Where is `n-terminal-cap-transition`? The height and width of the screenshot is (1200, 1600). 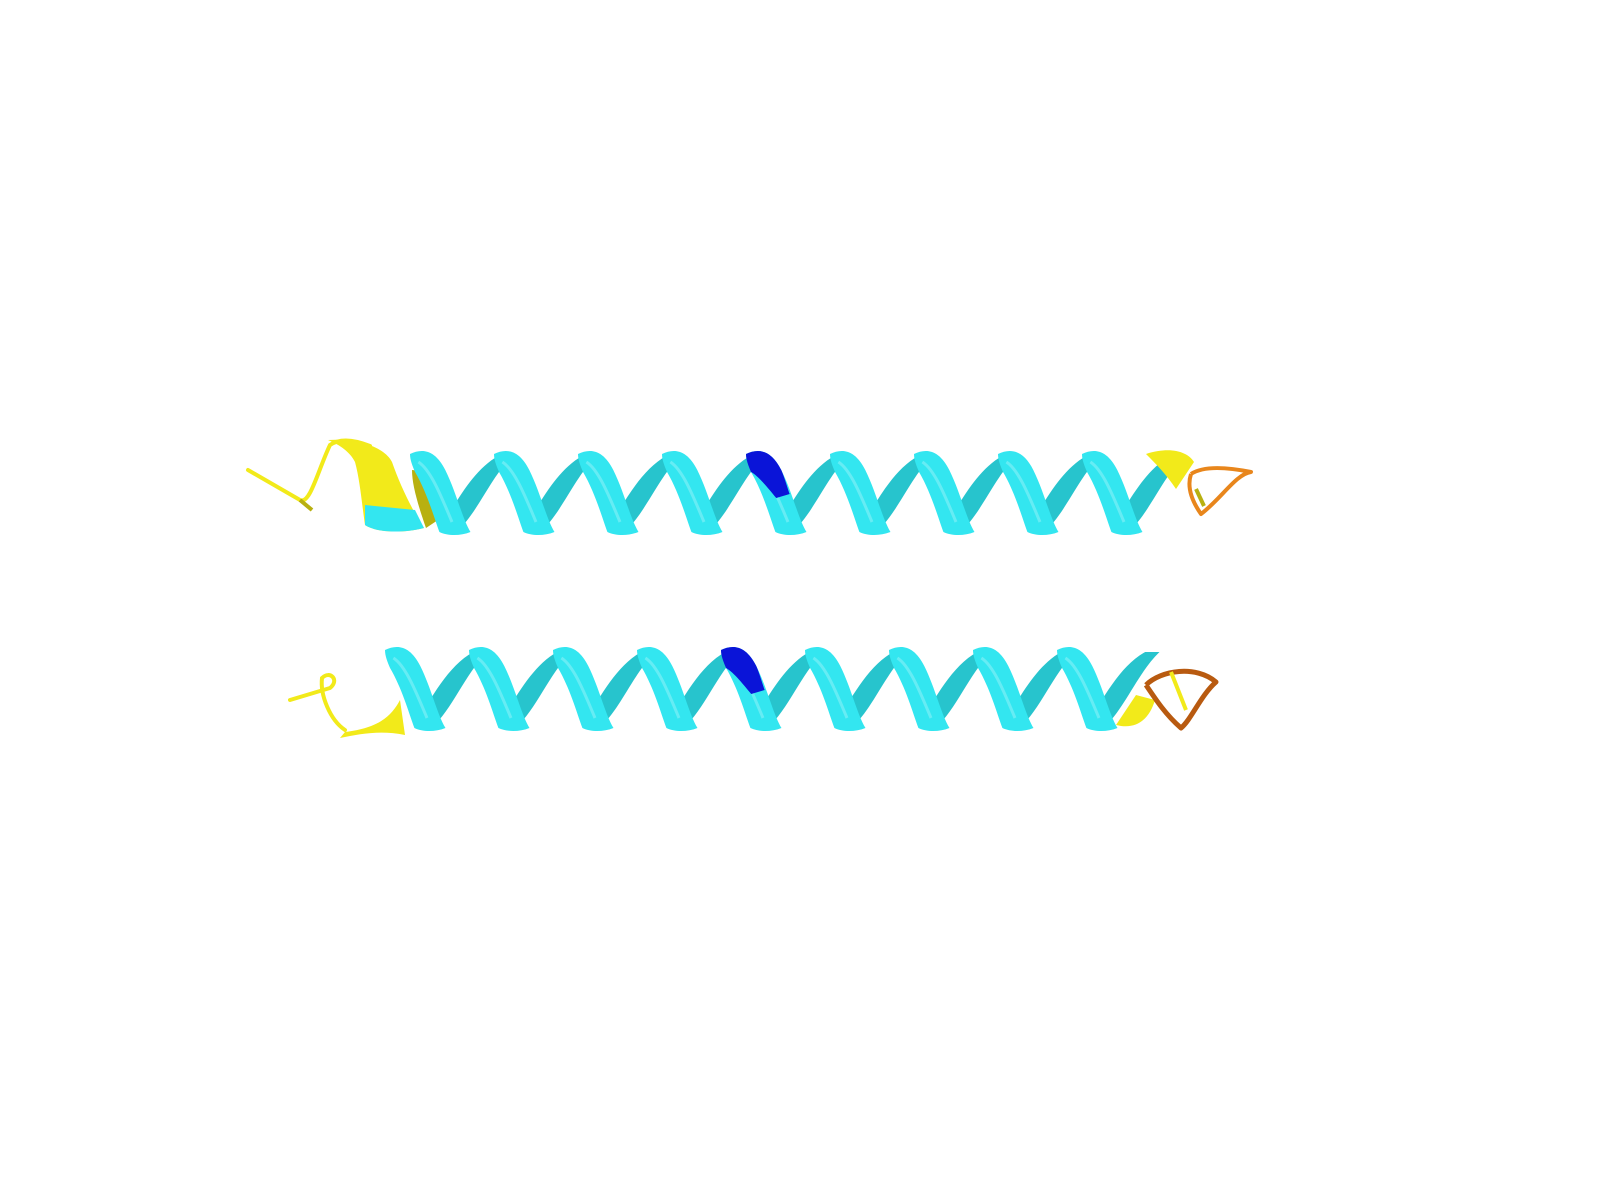 n-terminal-cap-transition is located at coordinates (394, 518).